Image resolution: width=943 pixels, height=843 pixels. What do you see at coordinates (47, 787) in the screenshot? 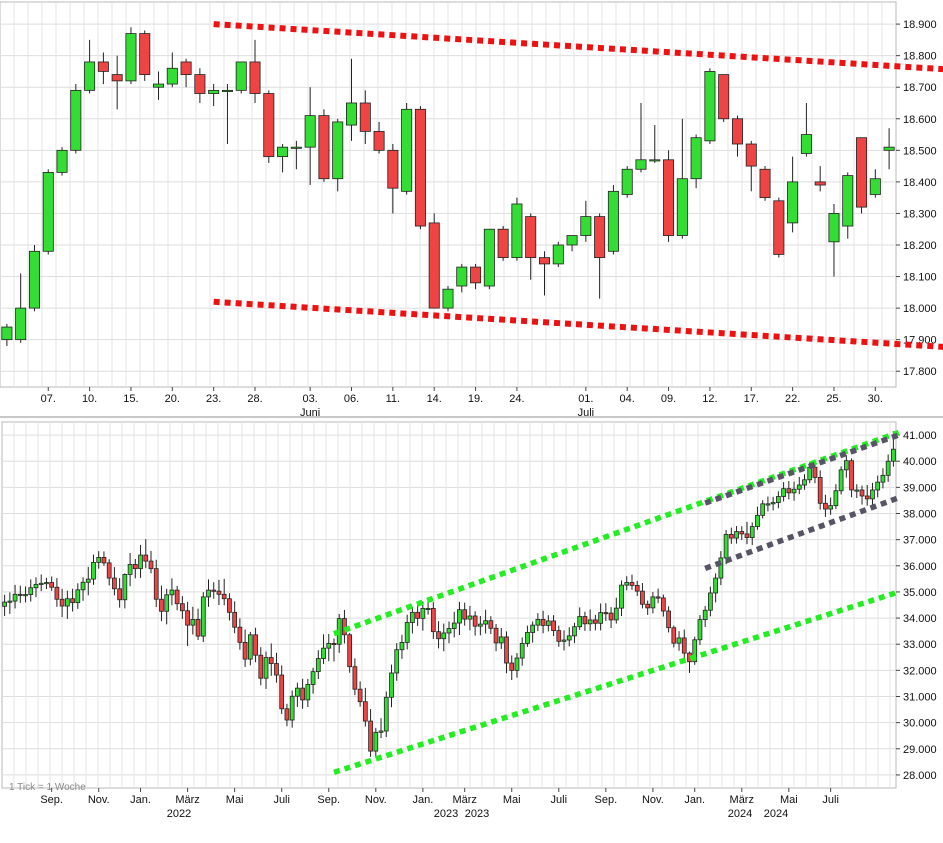
I see `tick-annotation: 1 Tick = 1 Woche` at bounding box center [47, 787].